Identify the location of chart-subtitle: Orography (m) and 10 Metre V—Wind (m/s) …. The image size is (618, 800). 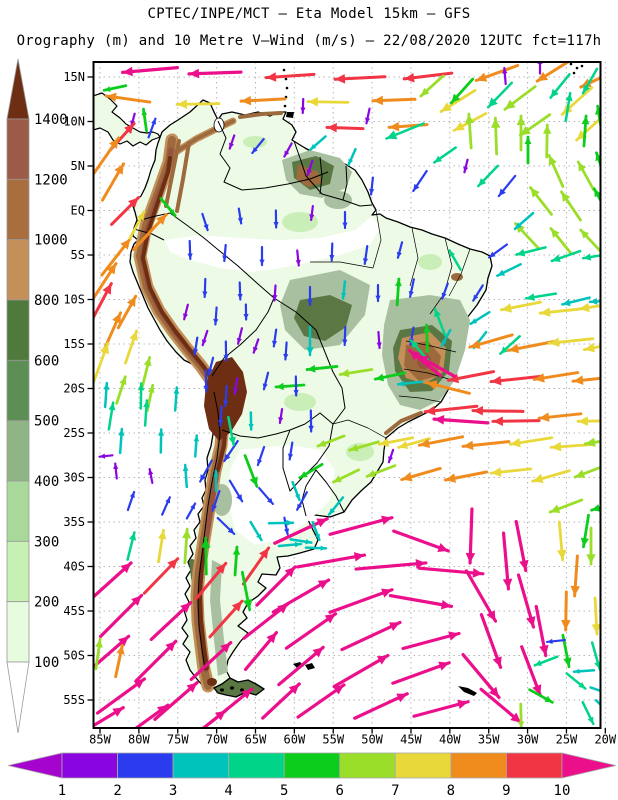
(309, 41).